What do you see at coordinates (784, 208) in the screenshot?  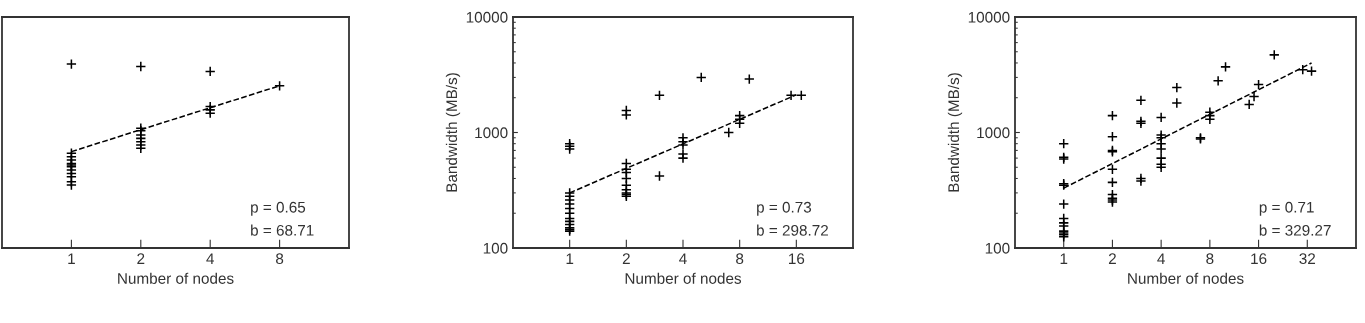 I see `annotation: p = 0.73` at bounding box center [784, 208].